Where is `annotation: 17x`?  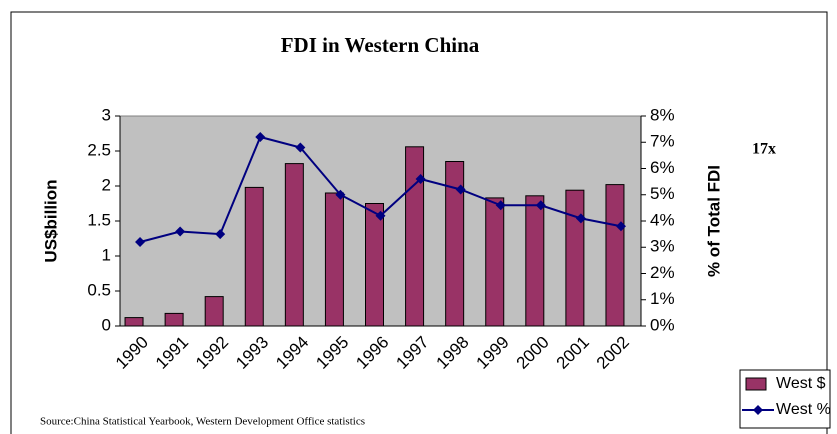 annotation: 17x is located at coordinates (764, 149).